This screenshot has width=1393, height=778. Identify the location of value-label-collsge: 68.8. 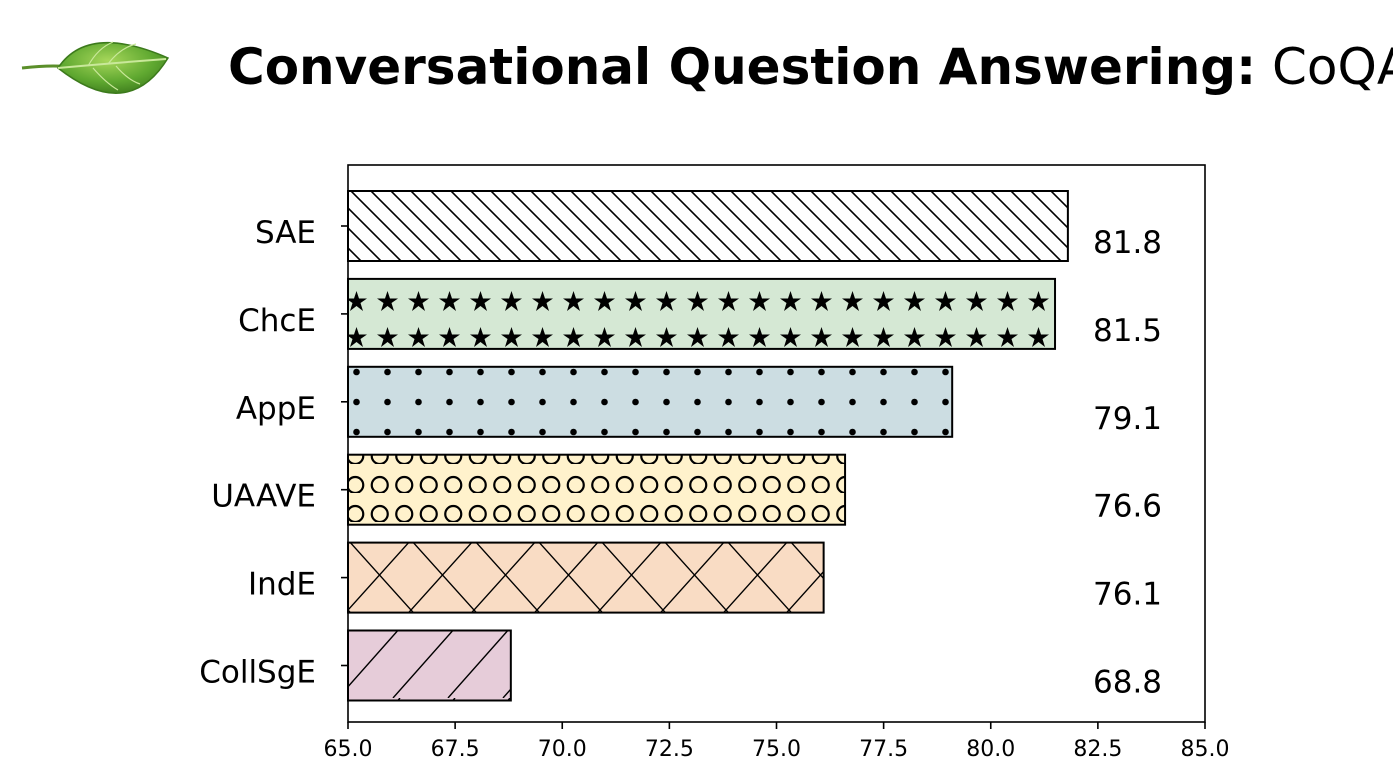
(1127, 683).